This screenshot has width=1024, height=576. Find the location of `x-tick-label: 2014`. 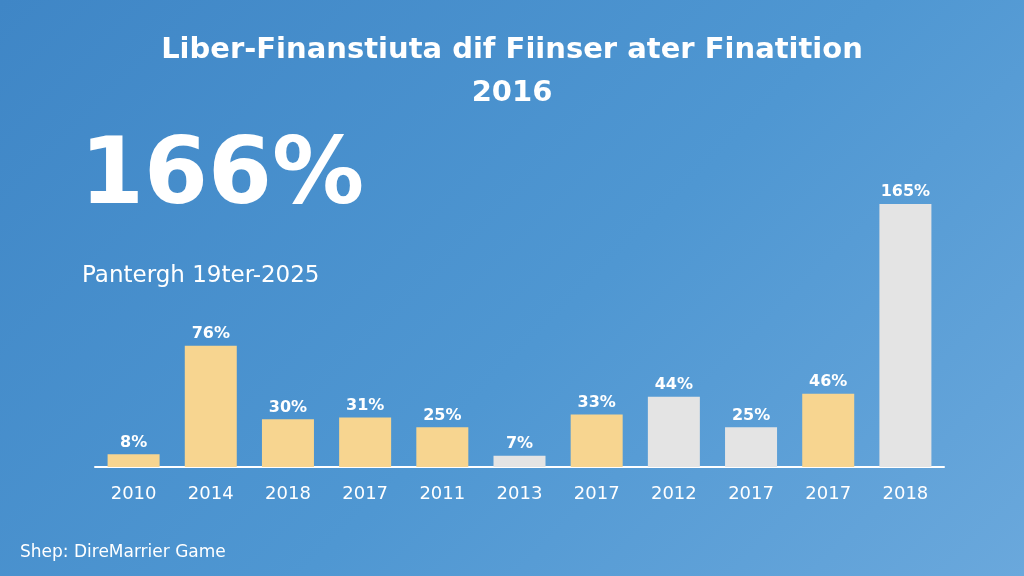

x-tick-label: 2014 is located at coordinates (210, 492).